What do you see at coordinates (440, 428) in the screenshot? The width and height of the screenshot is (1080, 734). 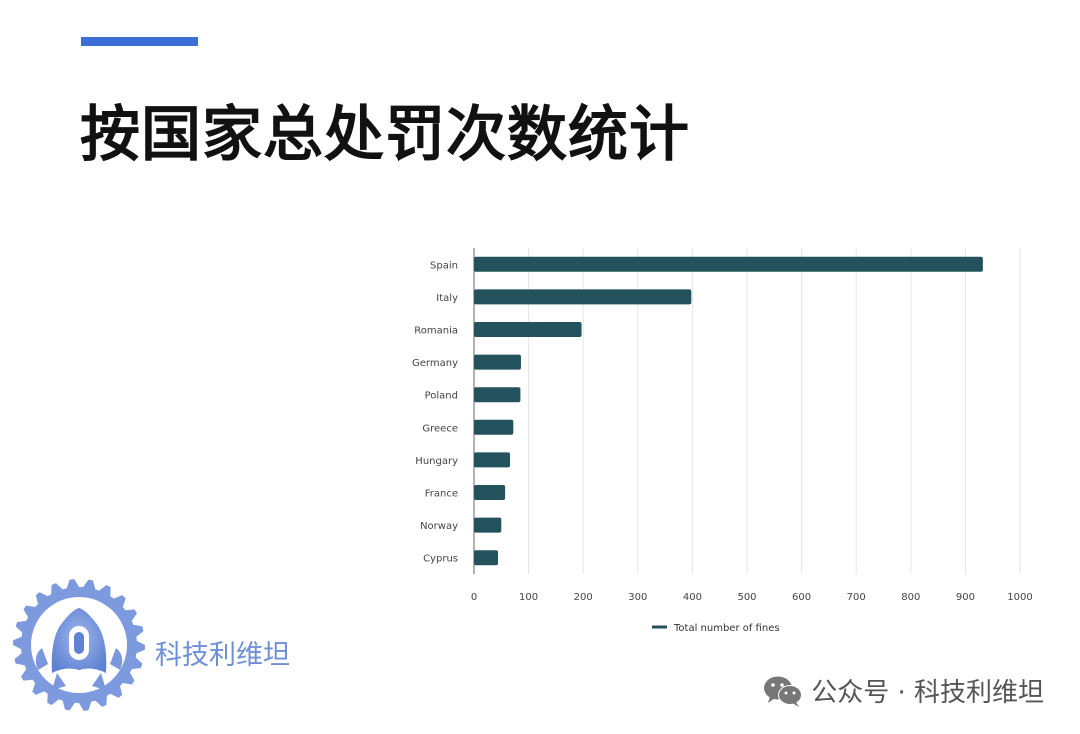 I see `y-tick-label: Greece` at bounding box center [440, 428].